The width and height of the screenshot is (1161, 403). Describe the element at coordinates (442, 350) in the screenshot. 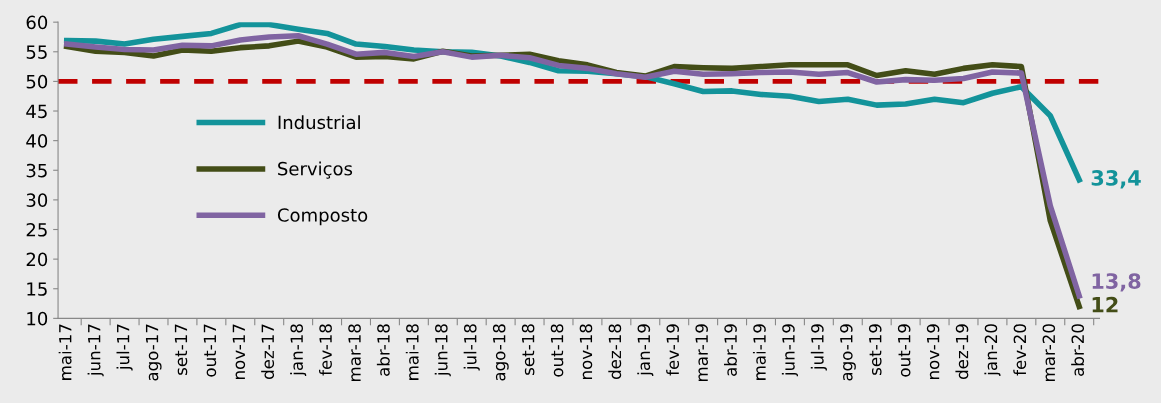

I see `x-tick-label: jun-18` at that location.